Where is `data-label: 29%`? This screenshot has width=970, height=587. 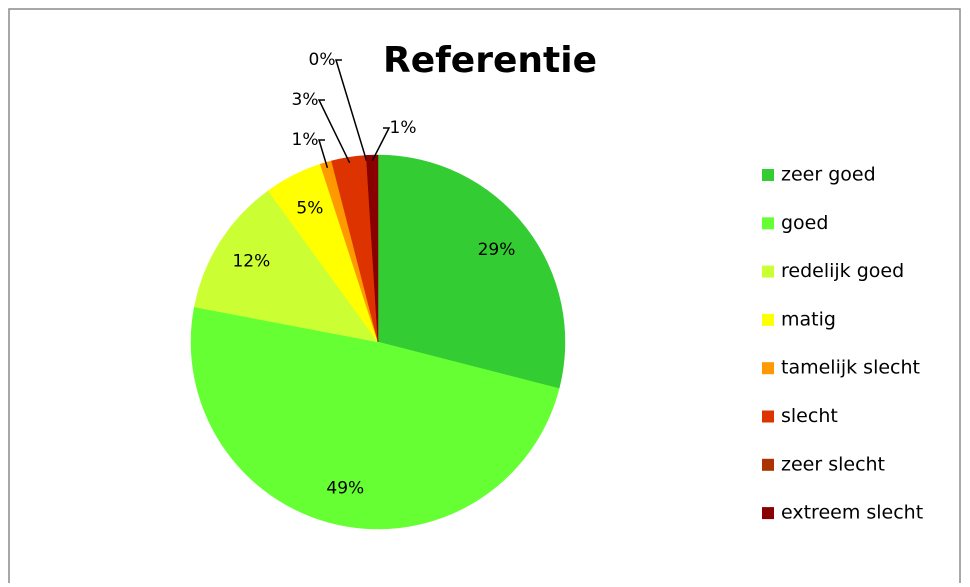
data-label: 29% is located at coordinates (497, 250).